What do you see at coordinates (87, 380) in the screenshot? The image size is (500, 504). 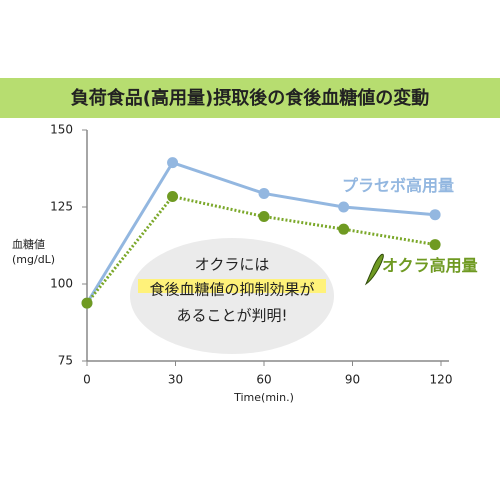 I see `x-tick-label: 0` at bounding box center [87, 380].